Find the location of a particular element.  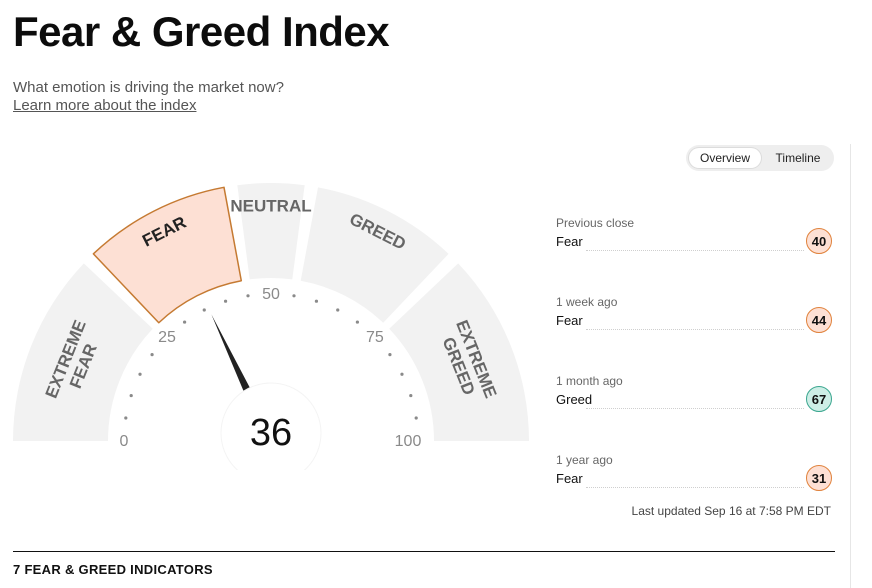

gauge-value: 36 is located at coordinates (271, 433).